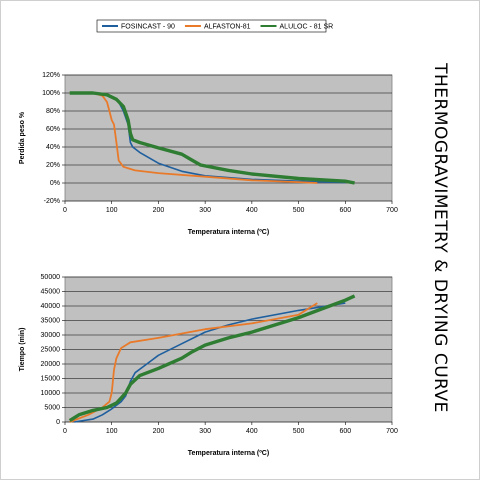 Image resolution: width=480 pixels, height=480 pixels. I want to click on y-tick-label: 50000, so click(51, 277).